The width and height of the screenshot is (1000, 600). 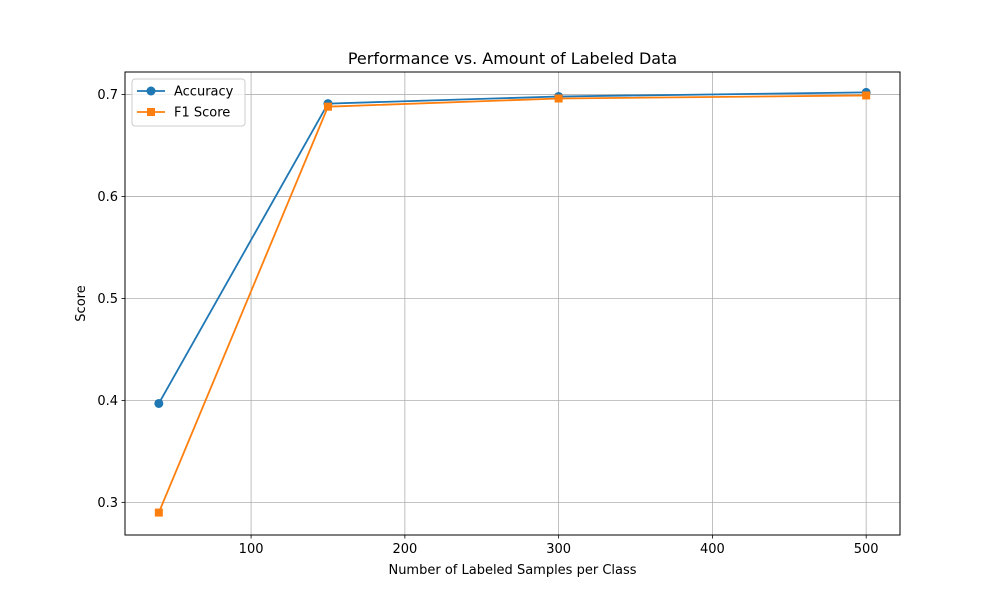 I want to click on legend-accuracy-marker, so click(x=151, y=91).